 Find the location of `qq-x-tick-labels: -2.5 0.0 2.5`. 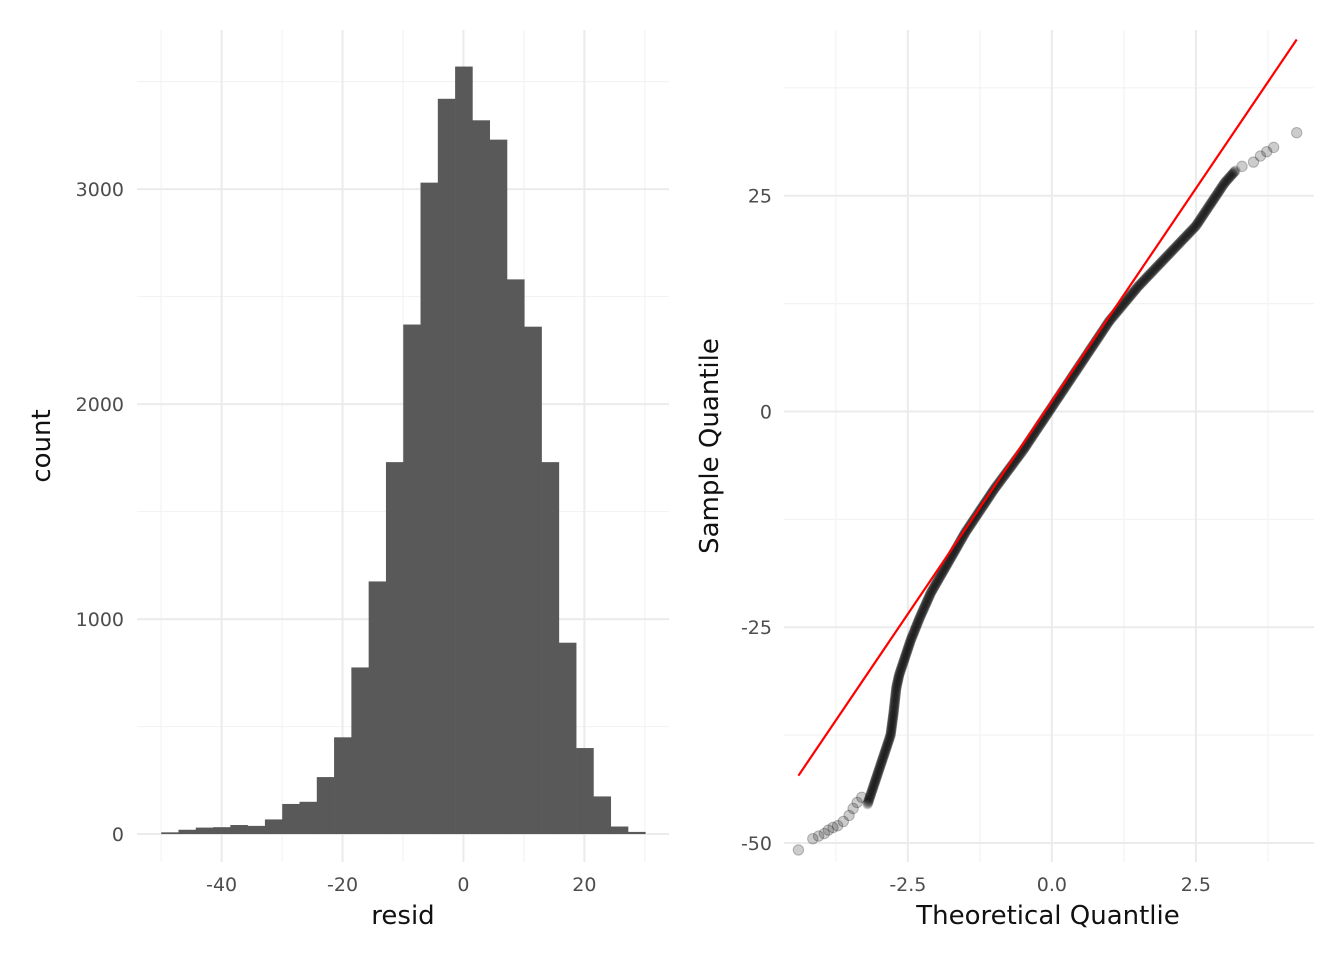

qq-x-tick-labels: -2.5 0.0 2.5 is located at coordinates (1050, 885).